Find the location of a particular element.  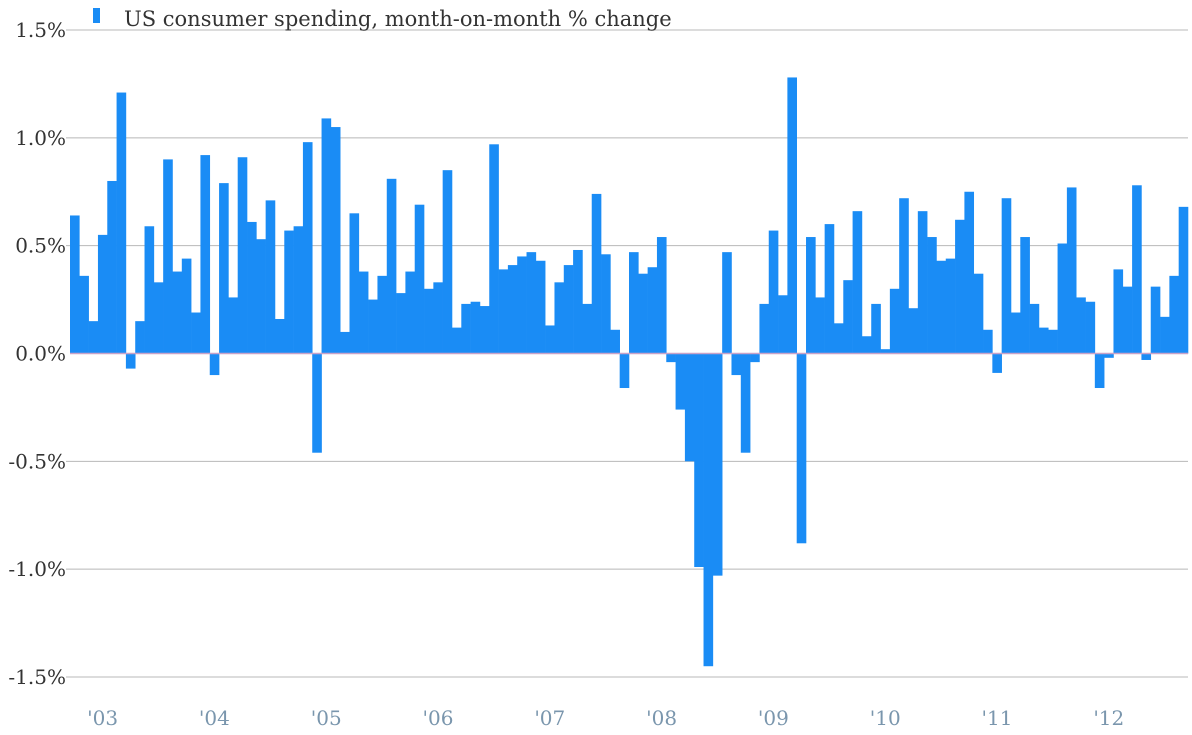

x-tick-label: '12 is located at coordinates (1108, 718).